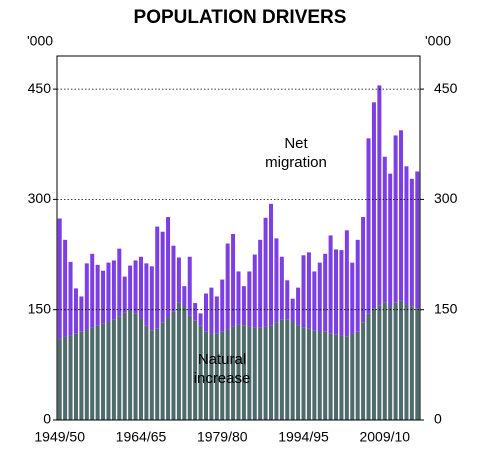 The height and width of the screenshot is (460, 478). Describe the element at coordinates (384, 437) in the screenshot. I see `x-tick-label: 2009/10` at that location.